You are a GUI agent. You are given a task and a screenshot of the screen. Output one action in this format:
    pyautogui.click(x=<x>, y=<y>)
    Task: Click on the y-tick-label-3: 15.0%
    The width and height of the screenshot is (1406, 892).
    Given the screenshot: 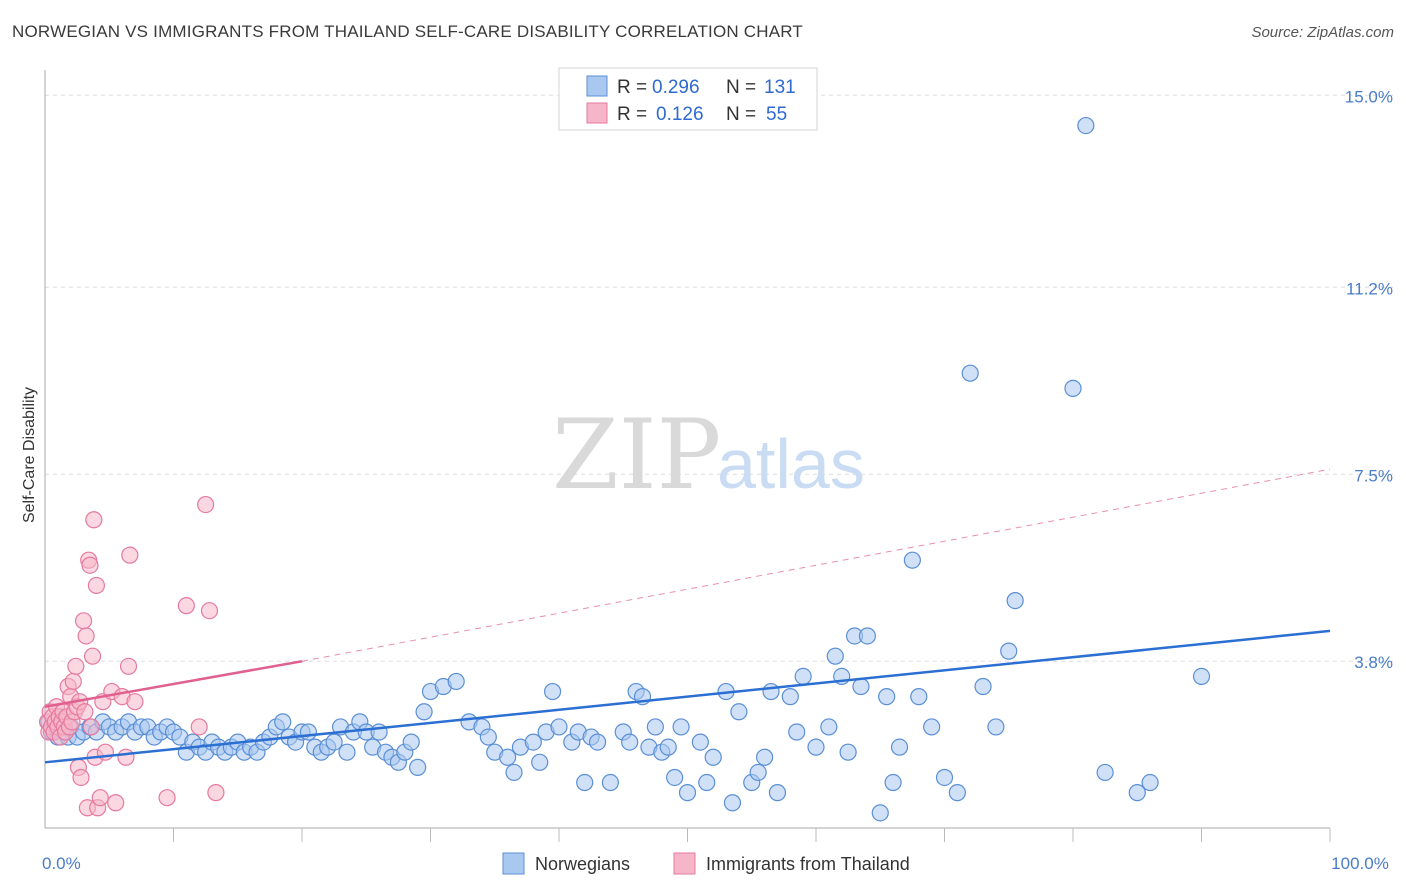 What is the action you would take?
    pyautogui.click(x=1369, y=96)
    